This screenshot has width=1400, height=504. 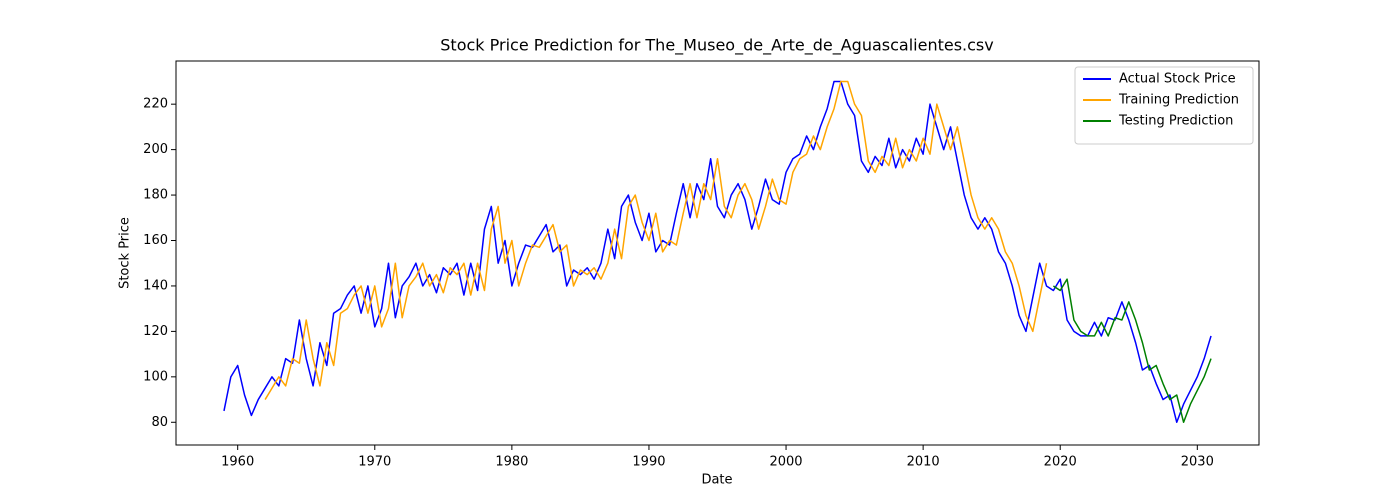 I want to click on x-axis-label: Date, so click(x=716, y=480).